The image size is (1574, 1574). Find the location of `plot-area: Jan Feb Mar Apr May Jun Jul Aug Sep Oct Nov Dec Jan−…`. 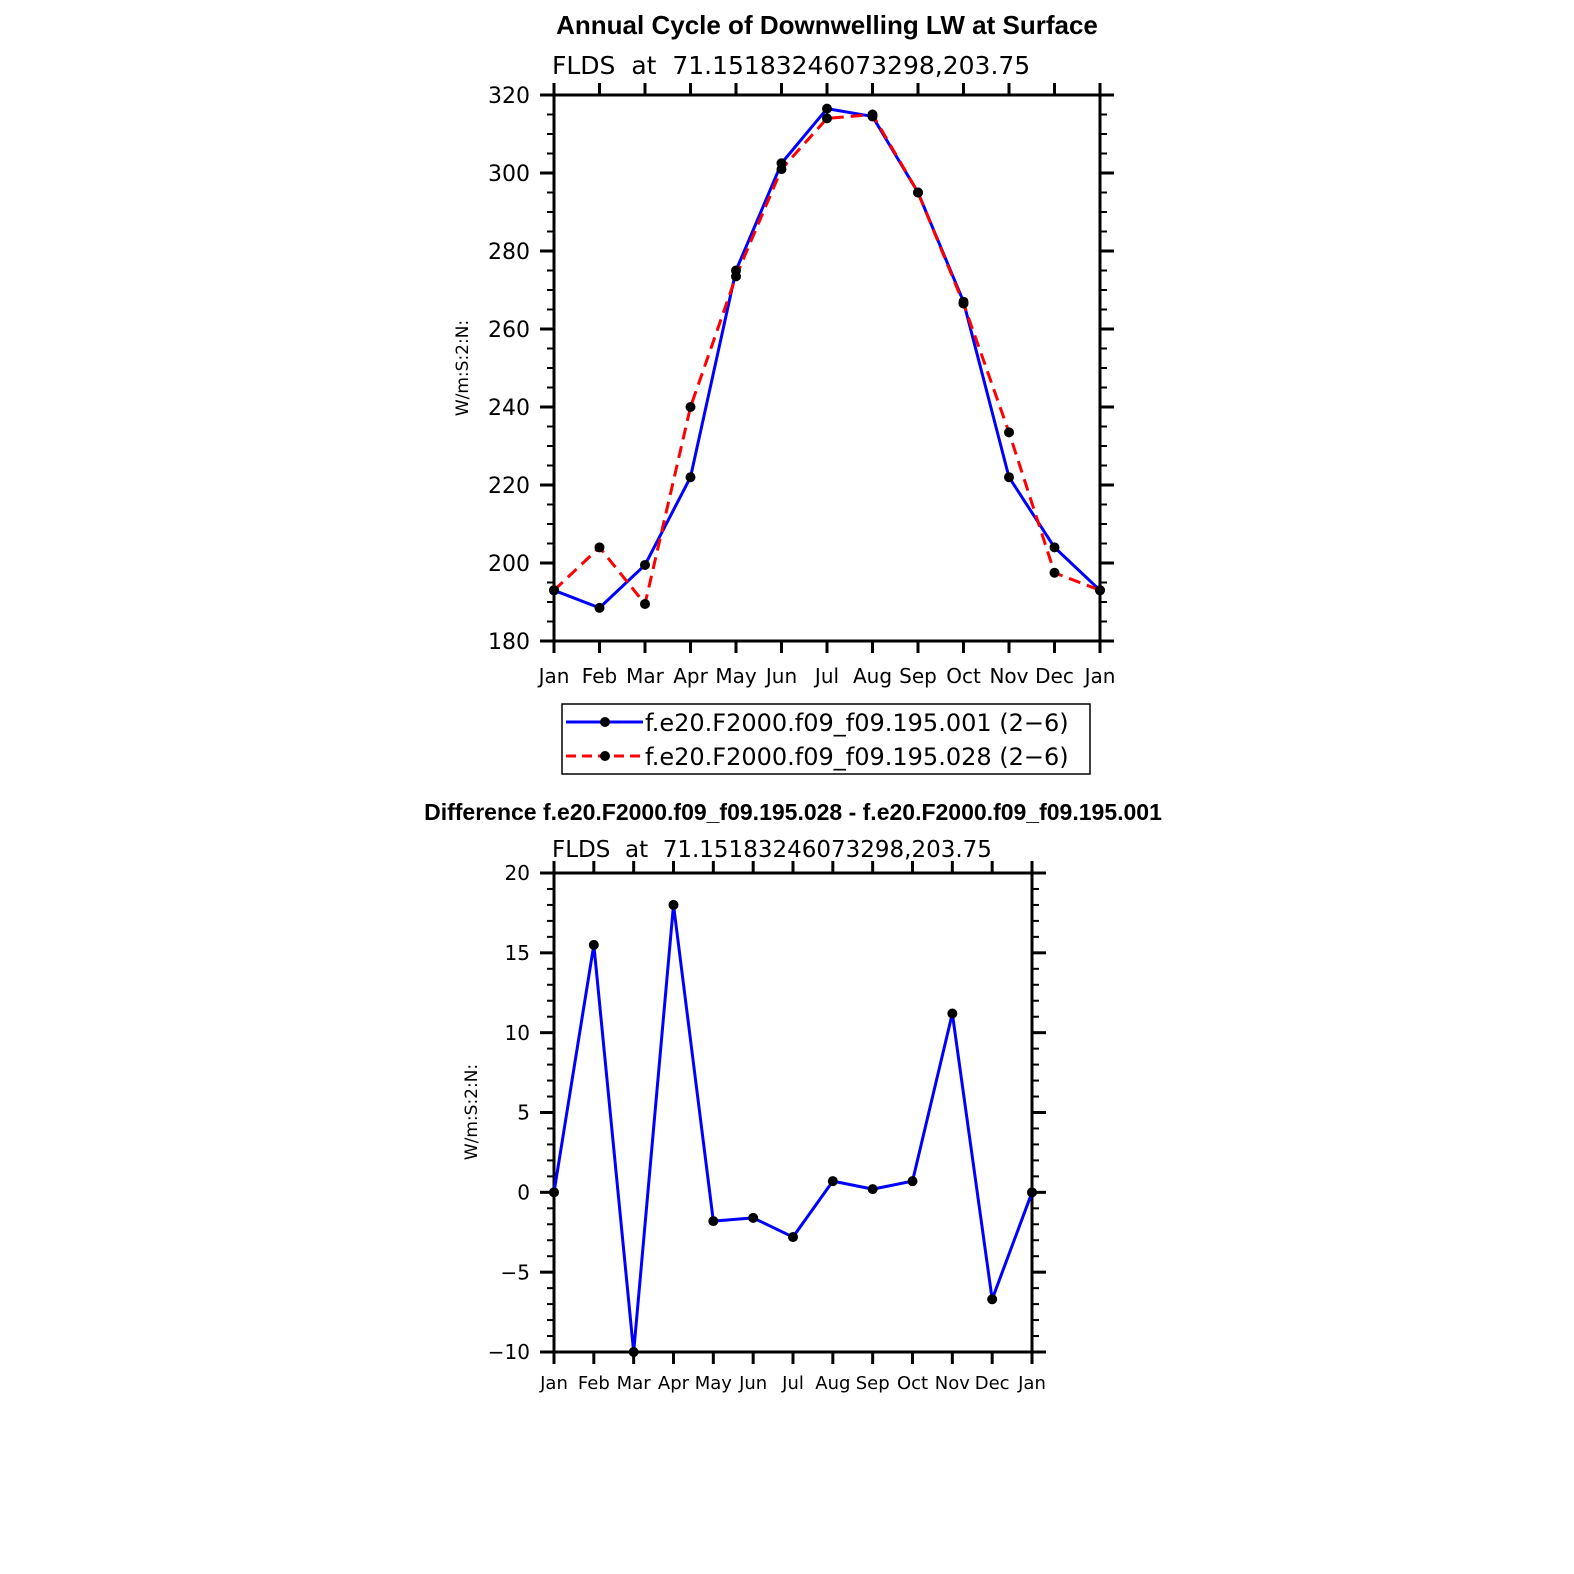

plot-area: Jan Feb Mar Apr May Jun Jul Aug Sep Oct Nov Dec Jan−… is located at coordinates (767, 1127).